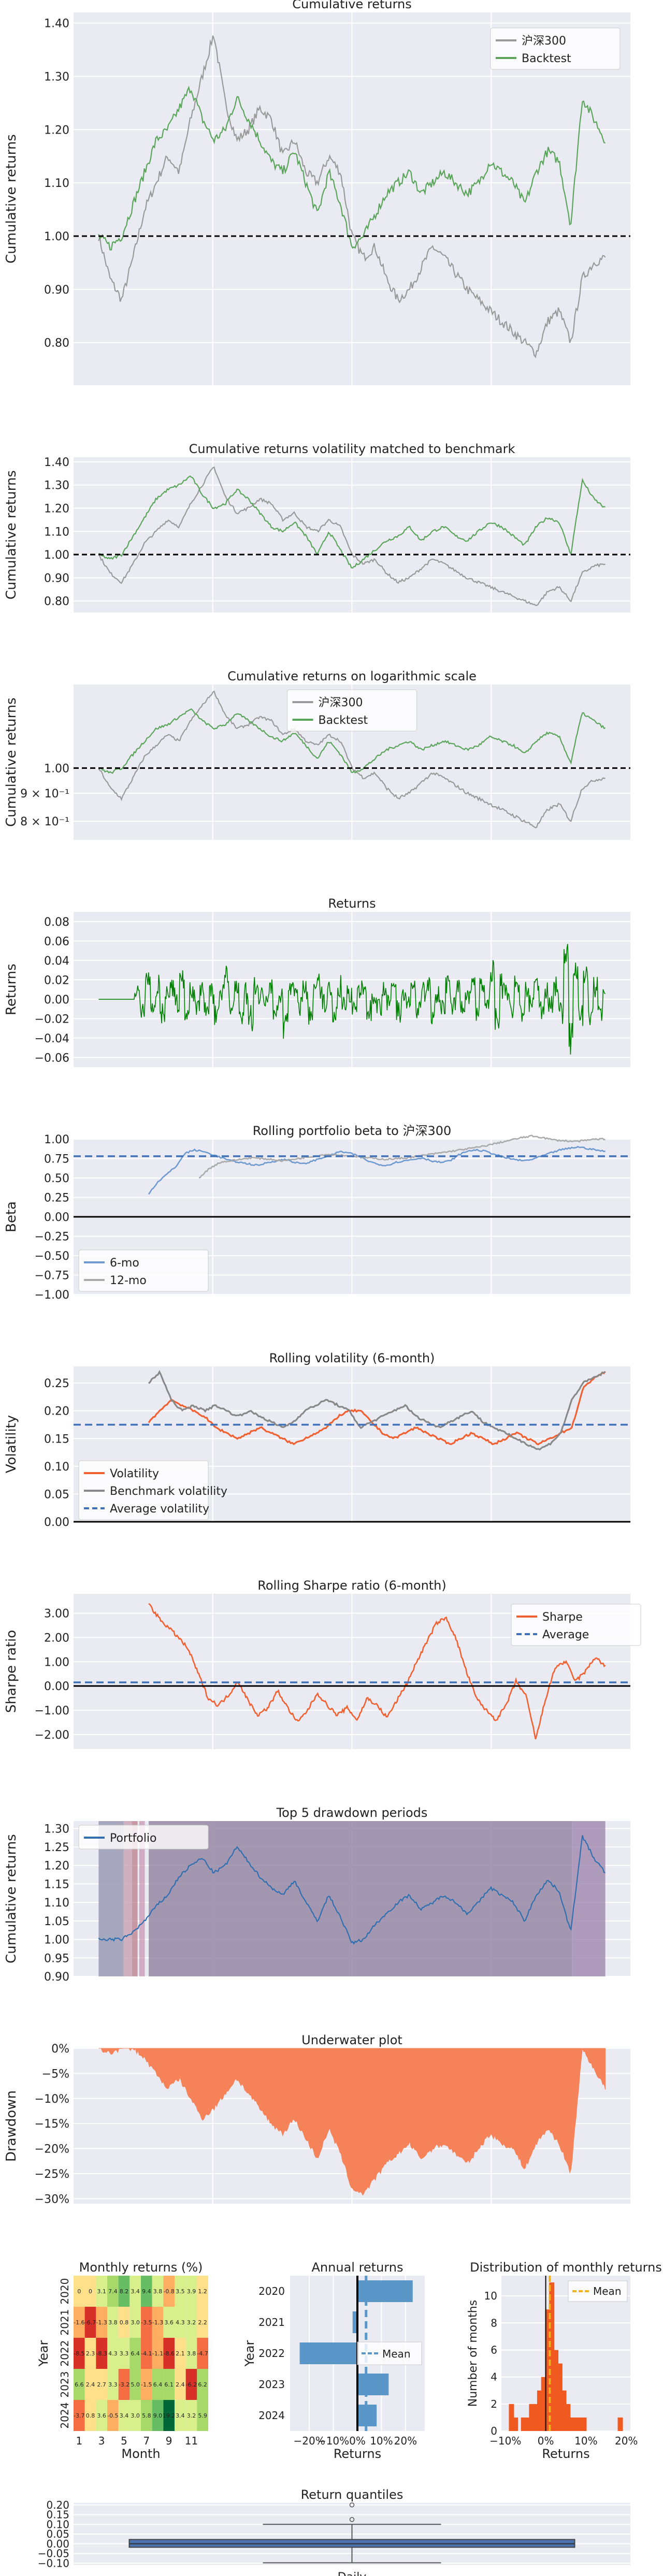  I want to click on y-tick-label: 8, so click(494, 2323).